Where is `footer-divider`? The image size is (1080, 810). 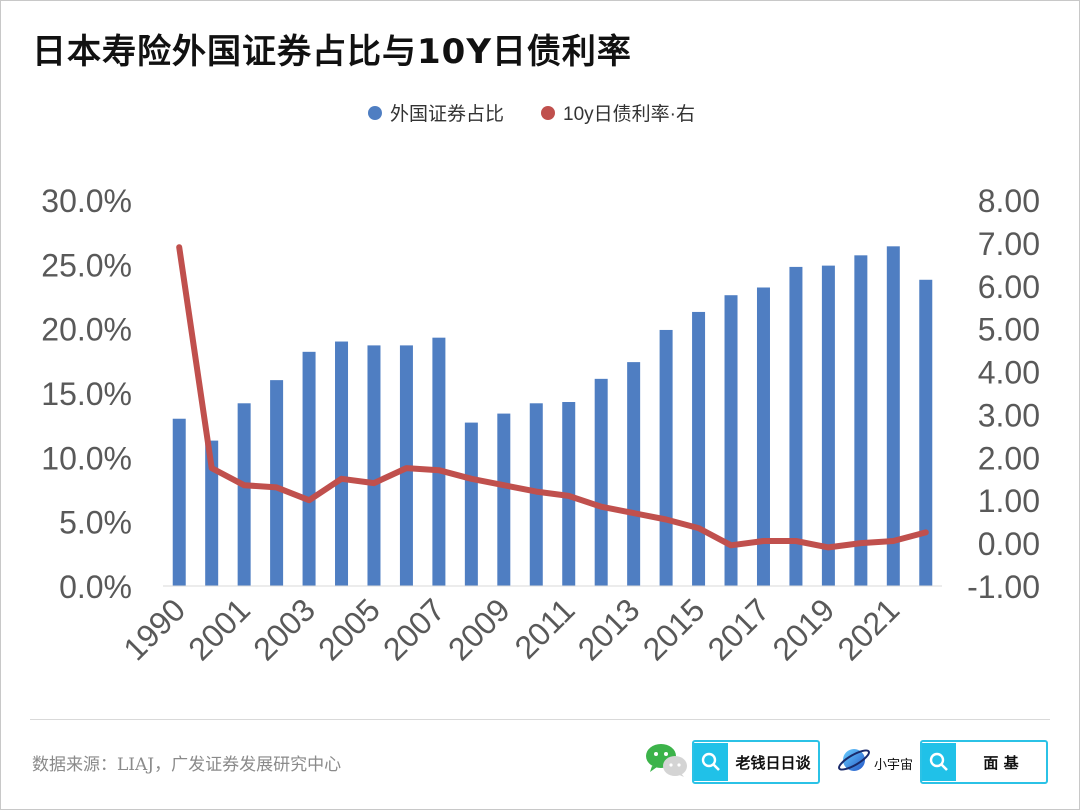 footer-divider is located at coordinates (540, 719).